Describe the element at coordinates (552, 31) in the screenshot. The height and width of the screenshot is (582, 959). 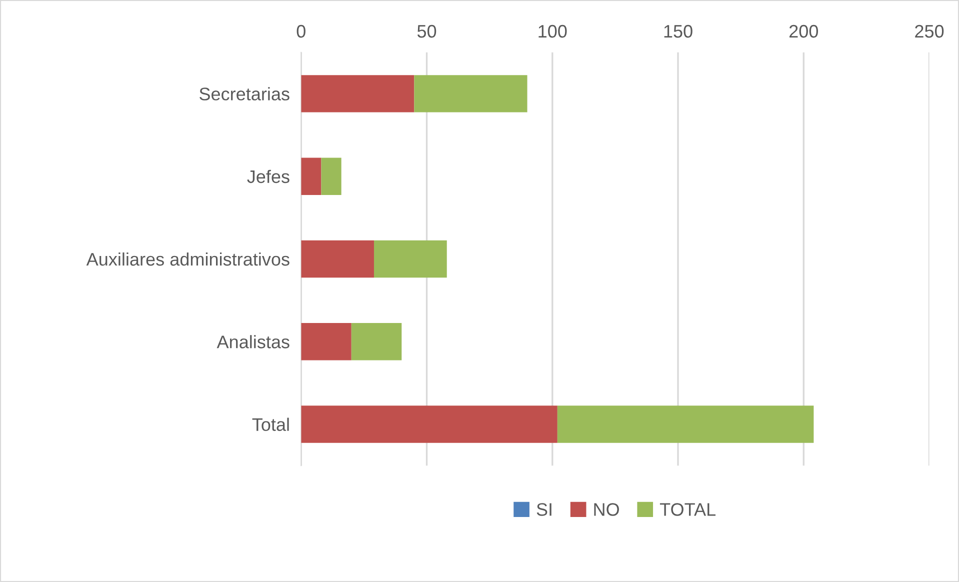
I see `x-tick-label: 100` at that location.